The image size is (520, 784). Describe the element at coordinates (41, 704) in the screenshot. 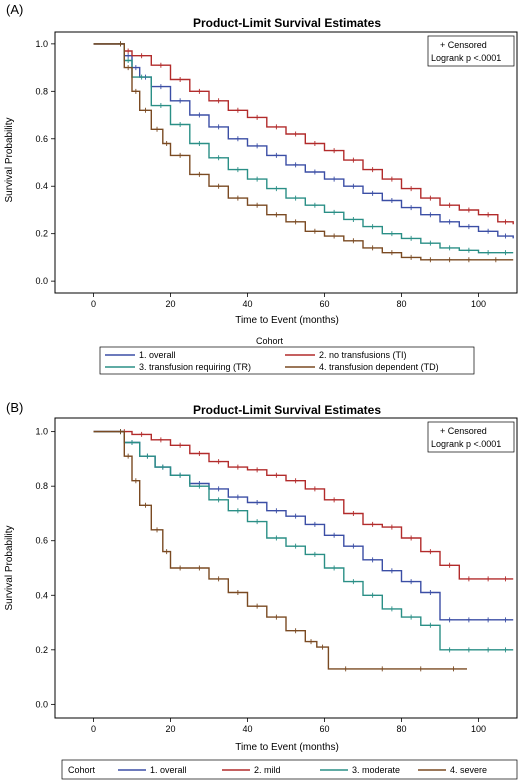

I see `y-tick-label: 0.0` at that location.